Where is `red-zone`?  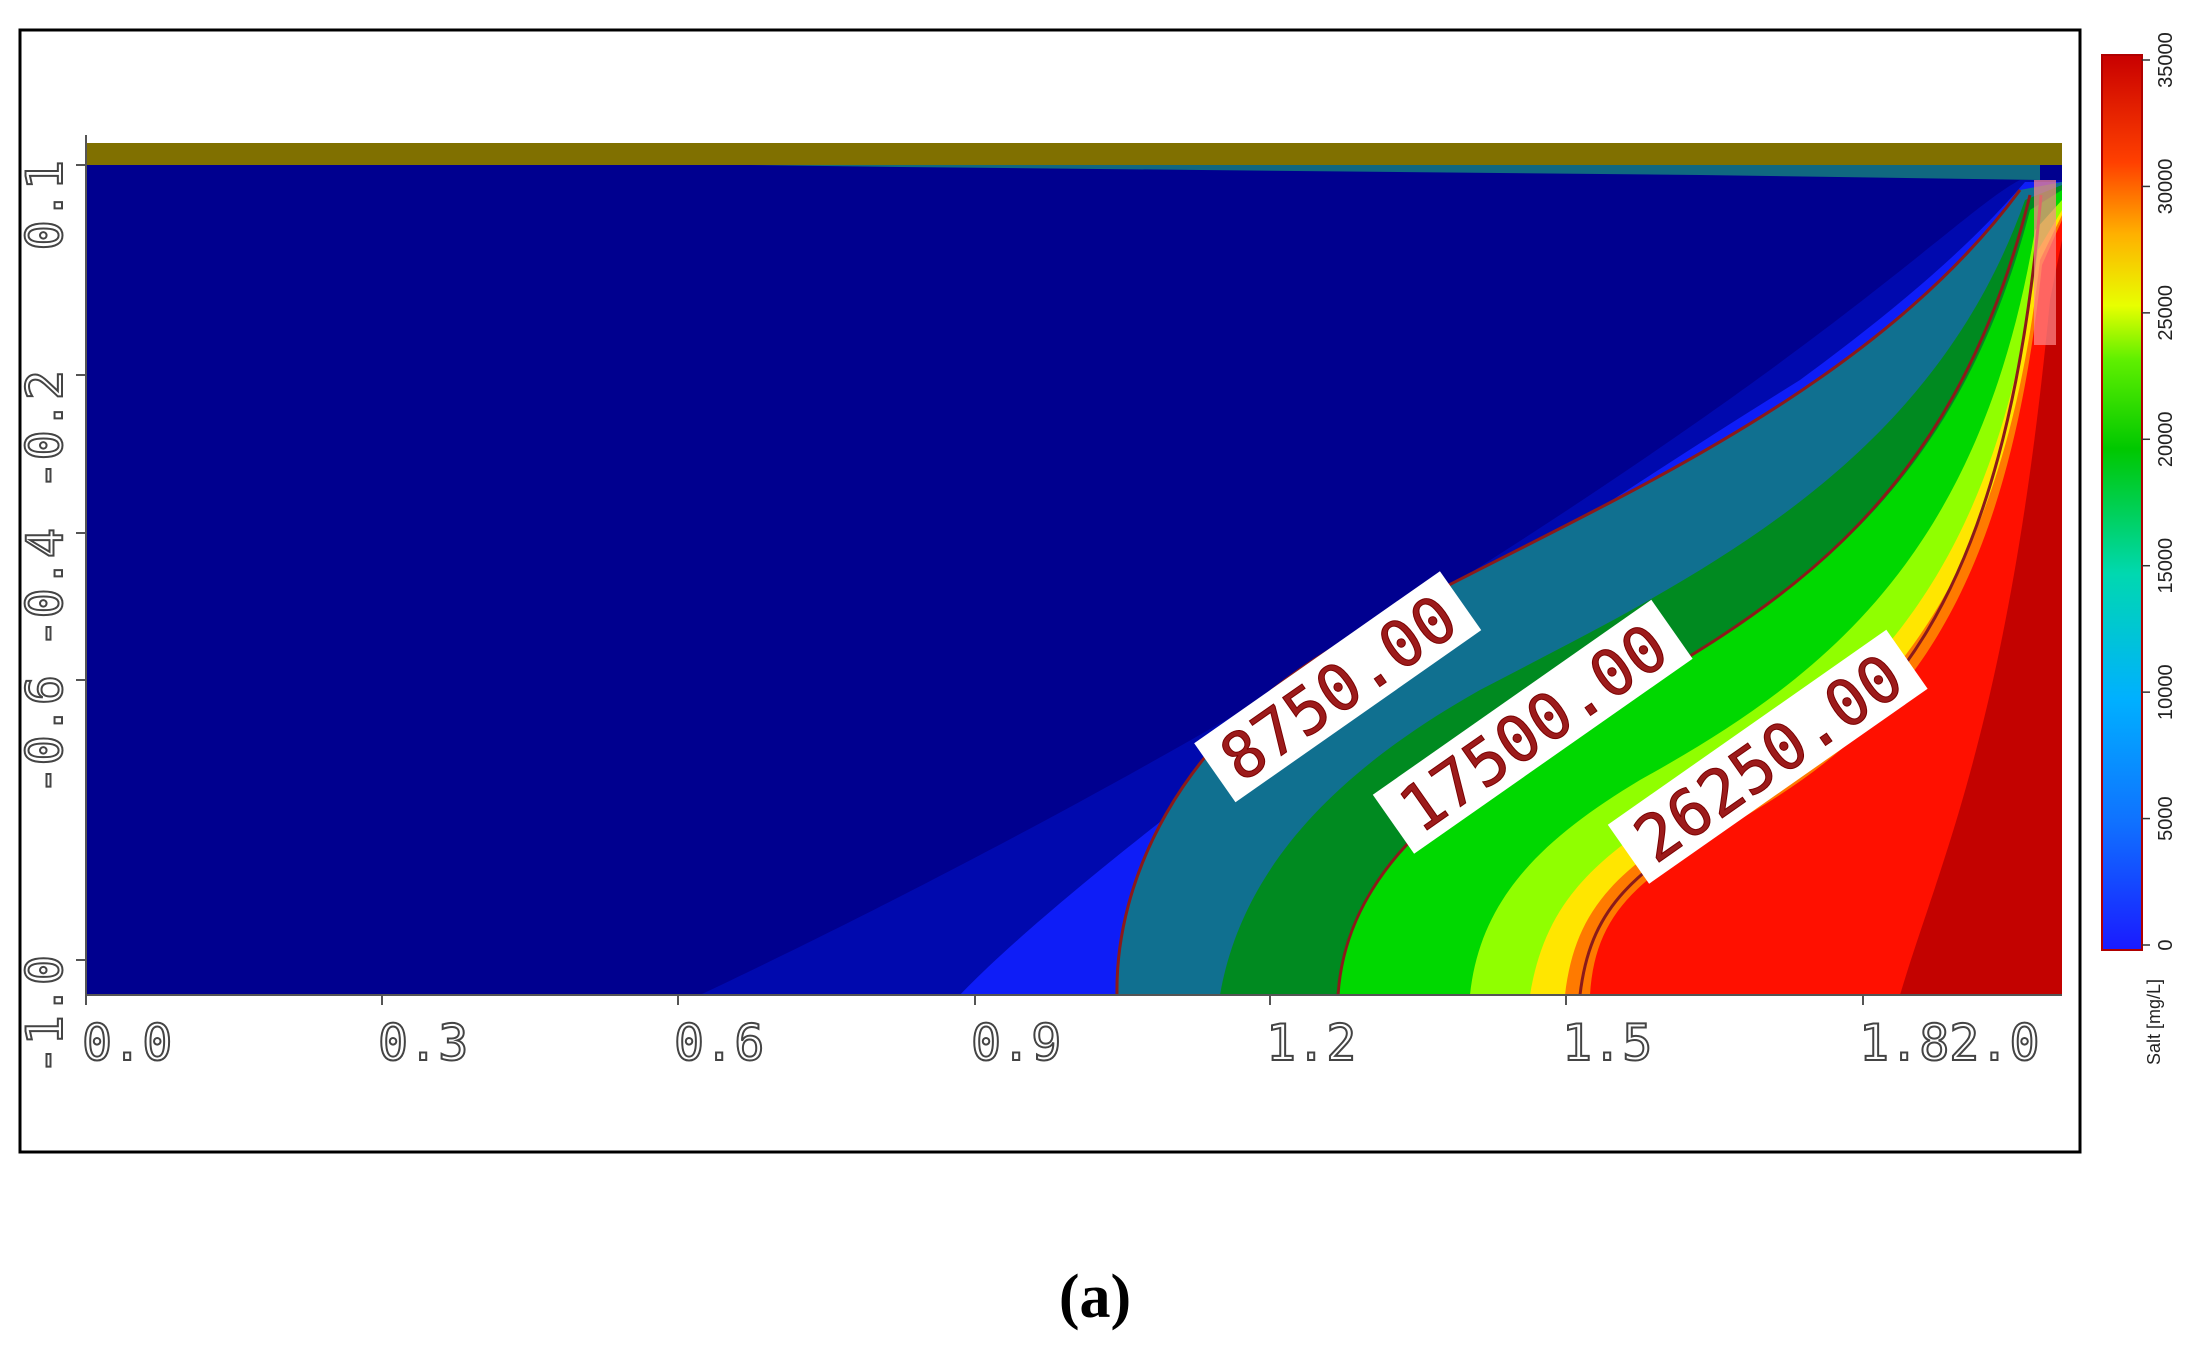 red-zone is located at coordinates (1826, 607).